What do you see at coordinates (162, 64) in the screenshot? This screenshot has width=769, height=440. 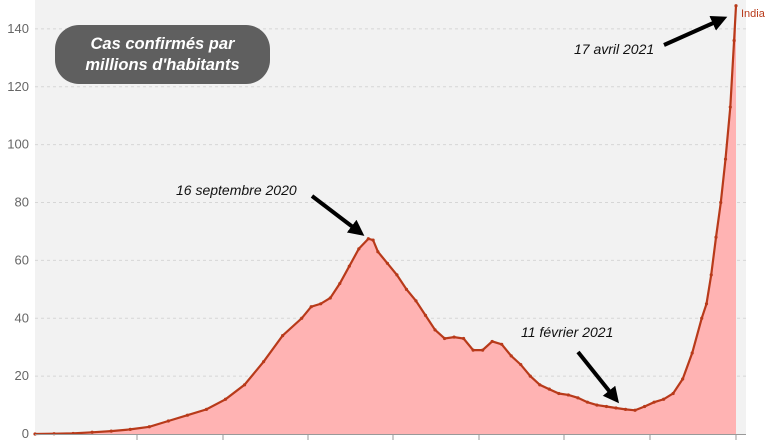 I see `chart-title-line-2: millions d'habitants` at bounding box center [162, 64].